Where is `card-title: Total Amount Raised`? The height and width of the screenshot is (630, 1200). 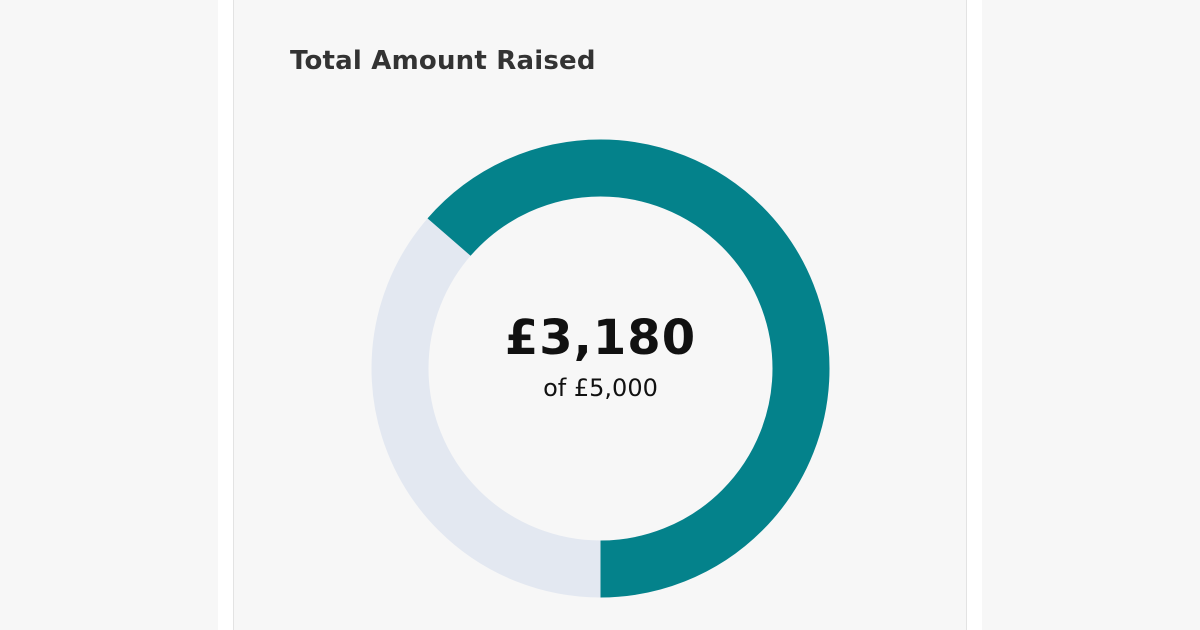 card-title: Total Amount Raised is located at coordinates (443, 61).